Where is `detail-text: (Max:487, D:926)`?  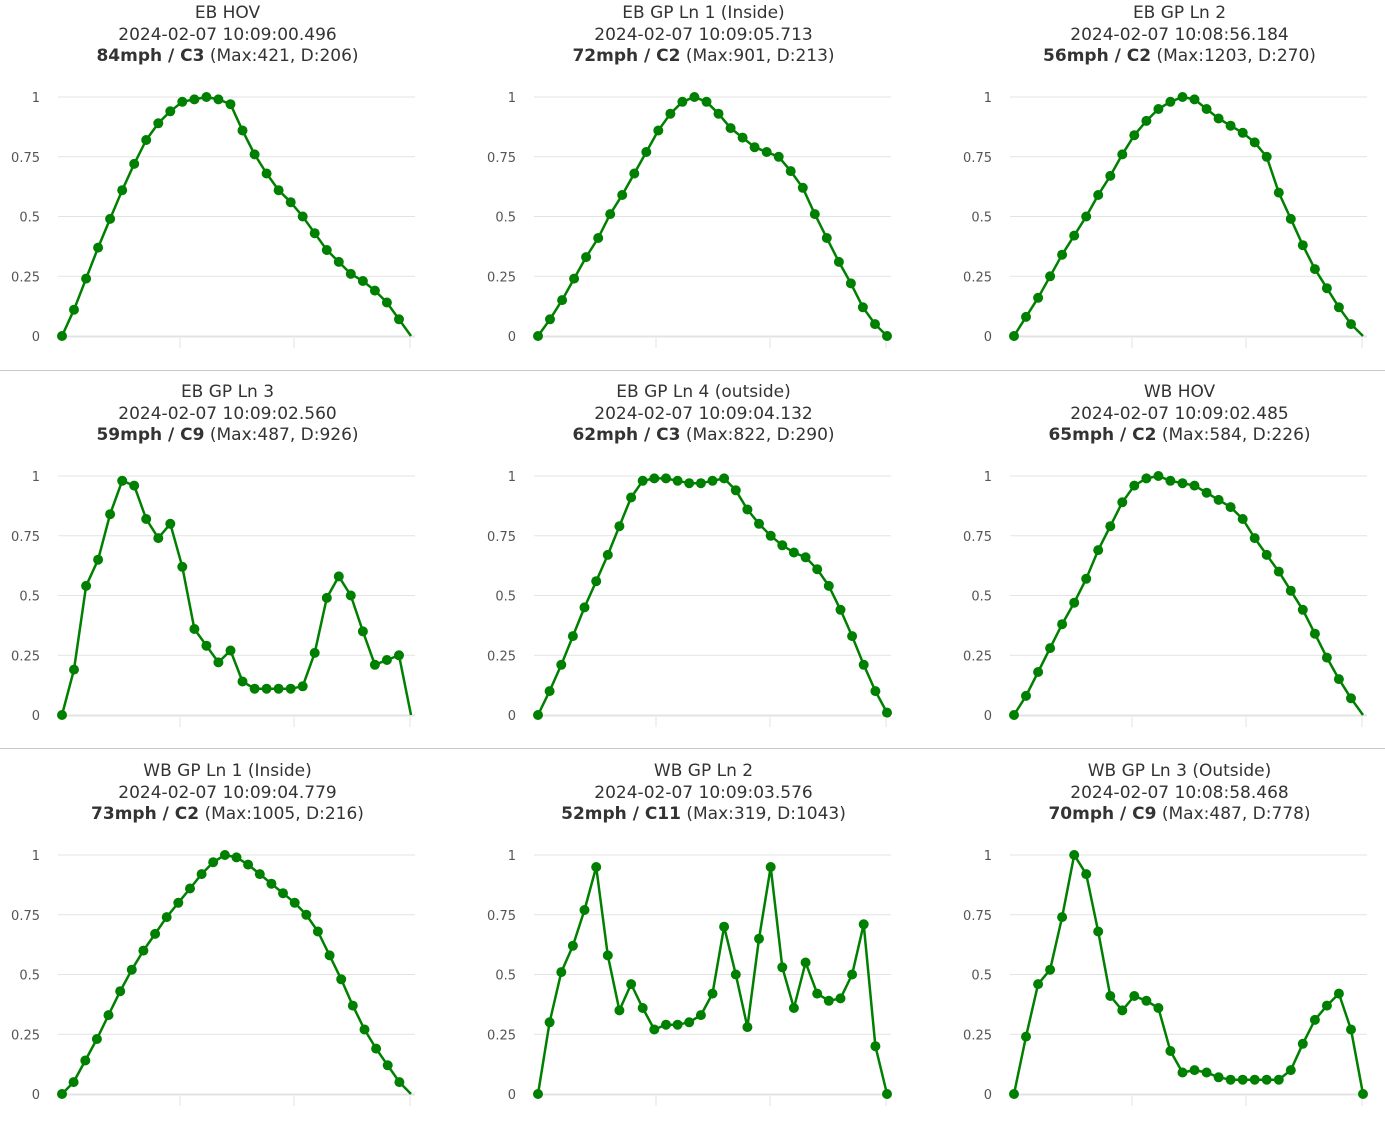
detail-text: (Max:487, D:926) is located at coordinates (281, 435).